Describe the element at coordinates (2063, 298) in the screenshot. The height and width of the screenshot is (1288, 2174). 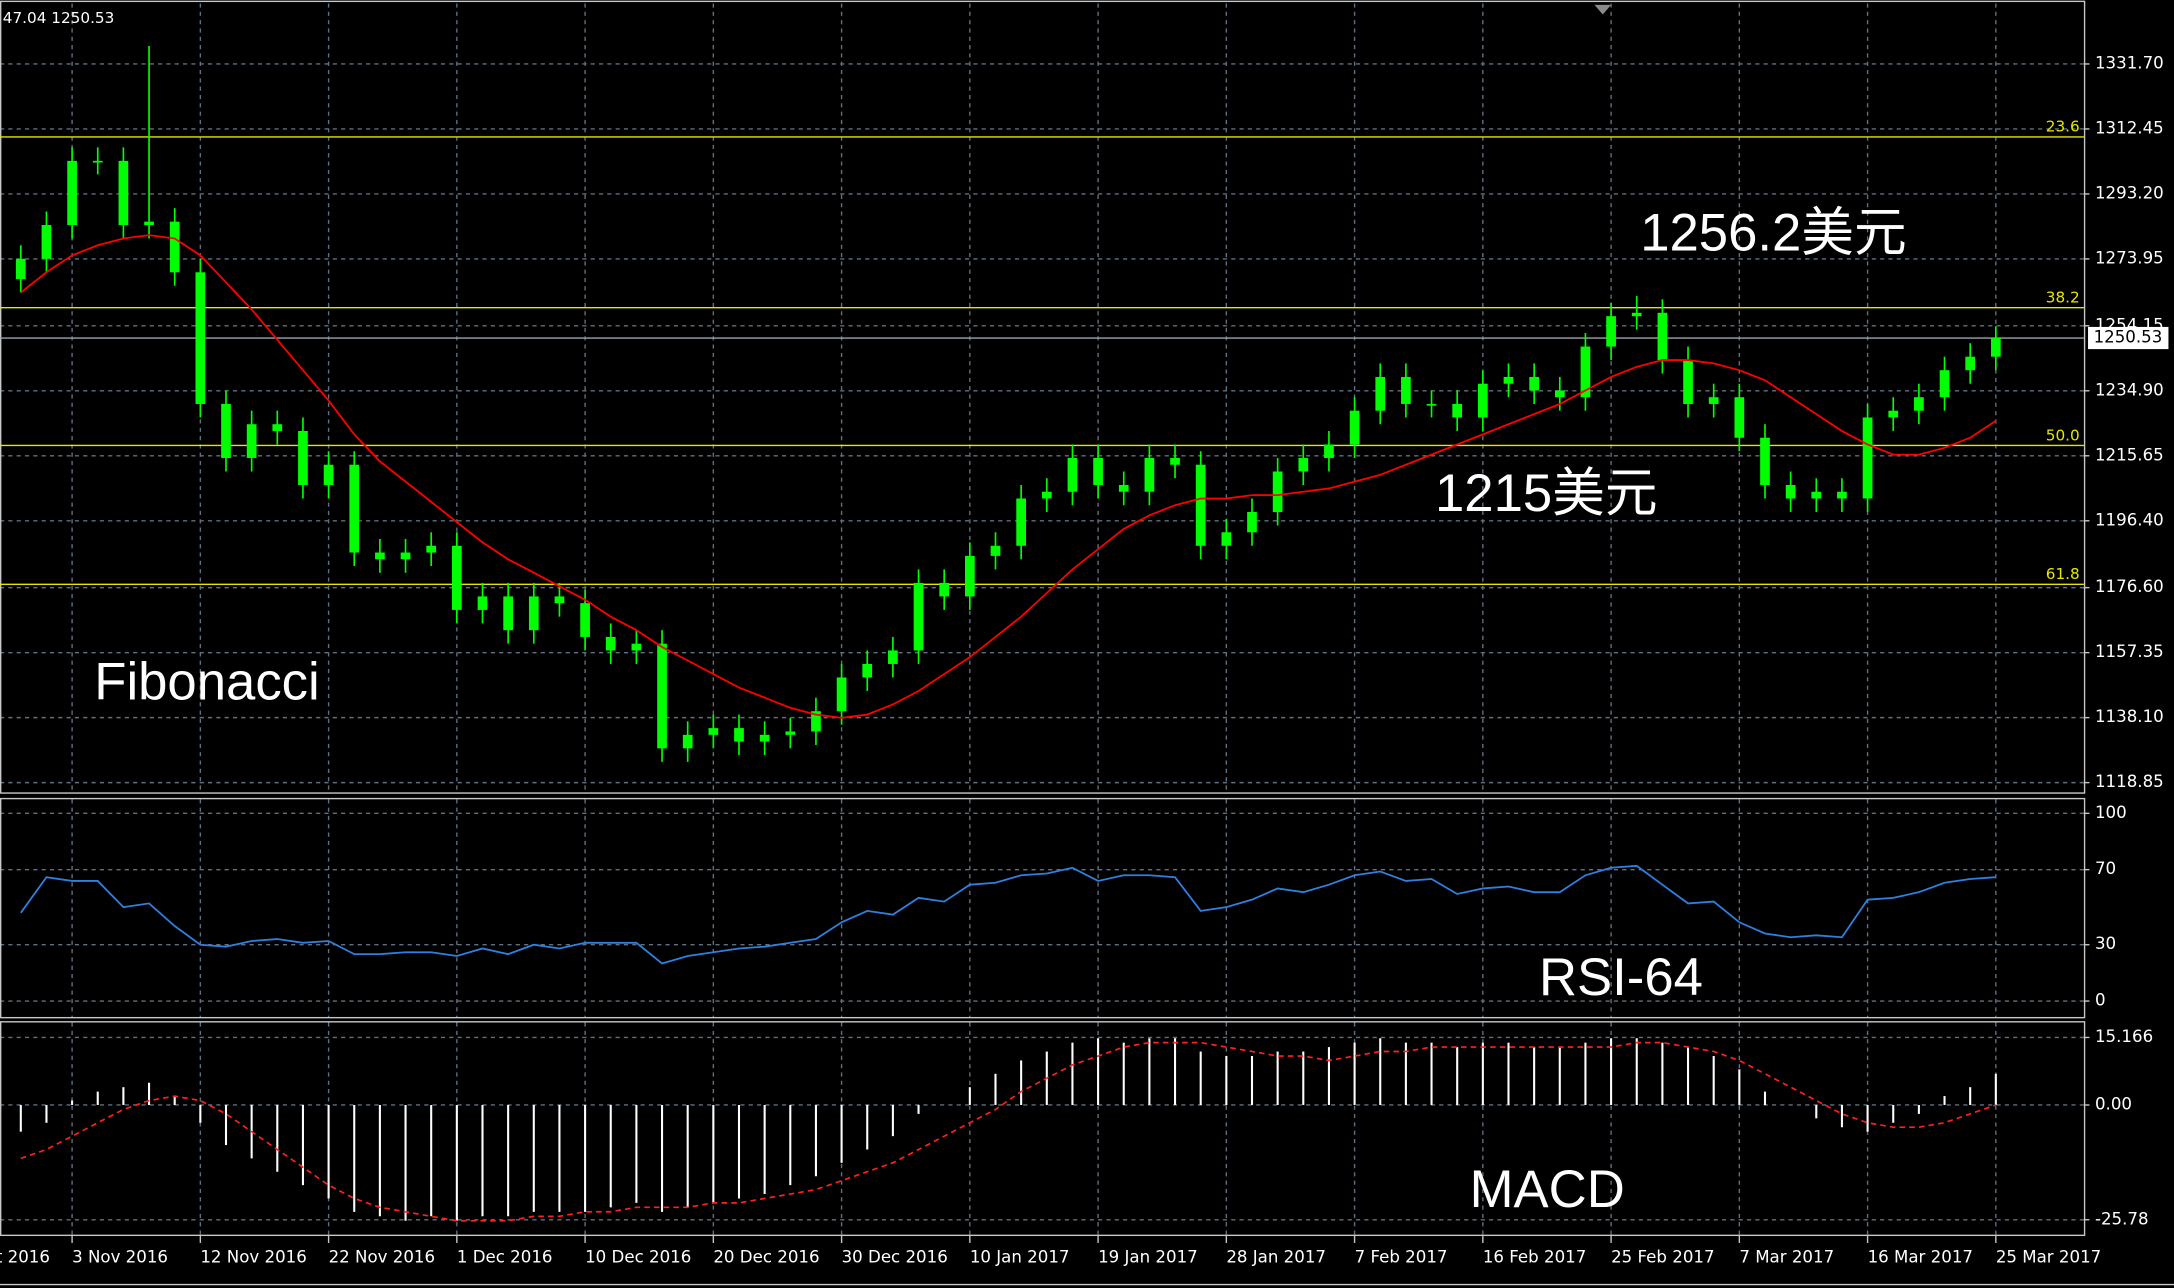
I see `fib-label: 38.2` at that location.